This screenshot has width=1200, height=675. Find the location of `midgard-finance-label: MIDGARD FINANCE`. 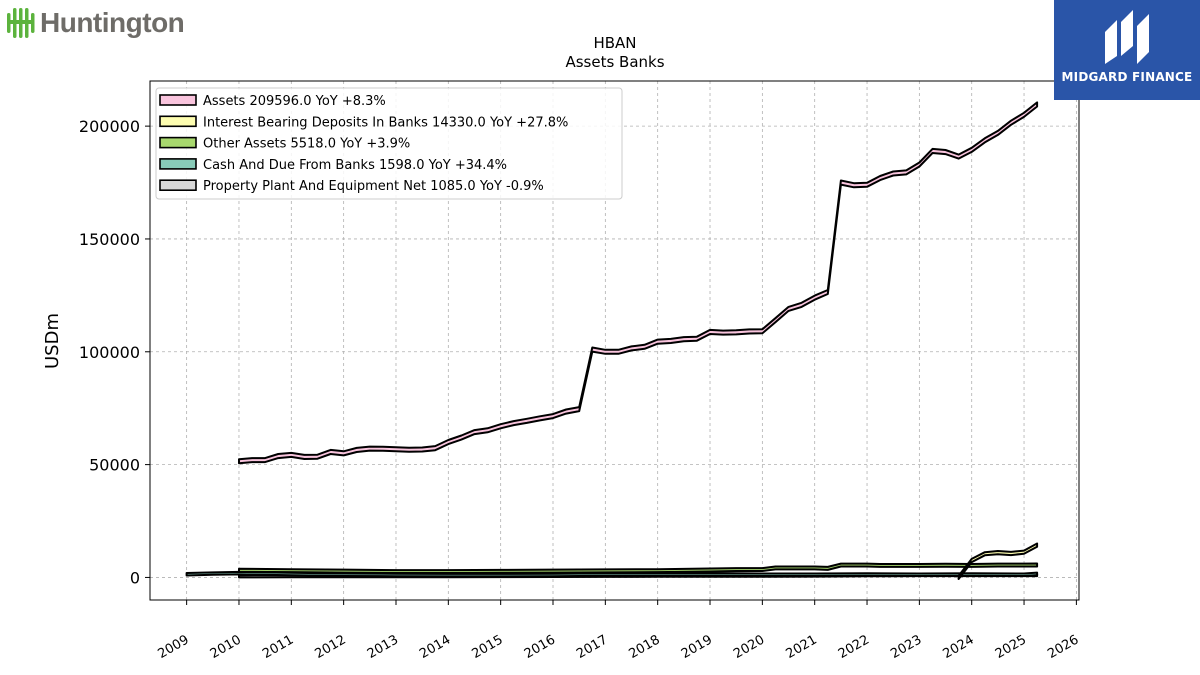

midgard-finance-label: MIDGARD FINANCE is located at coordinates (1127, 77).